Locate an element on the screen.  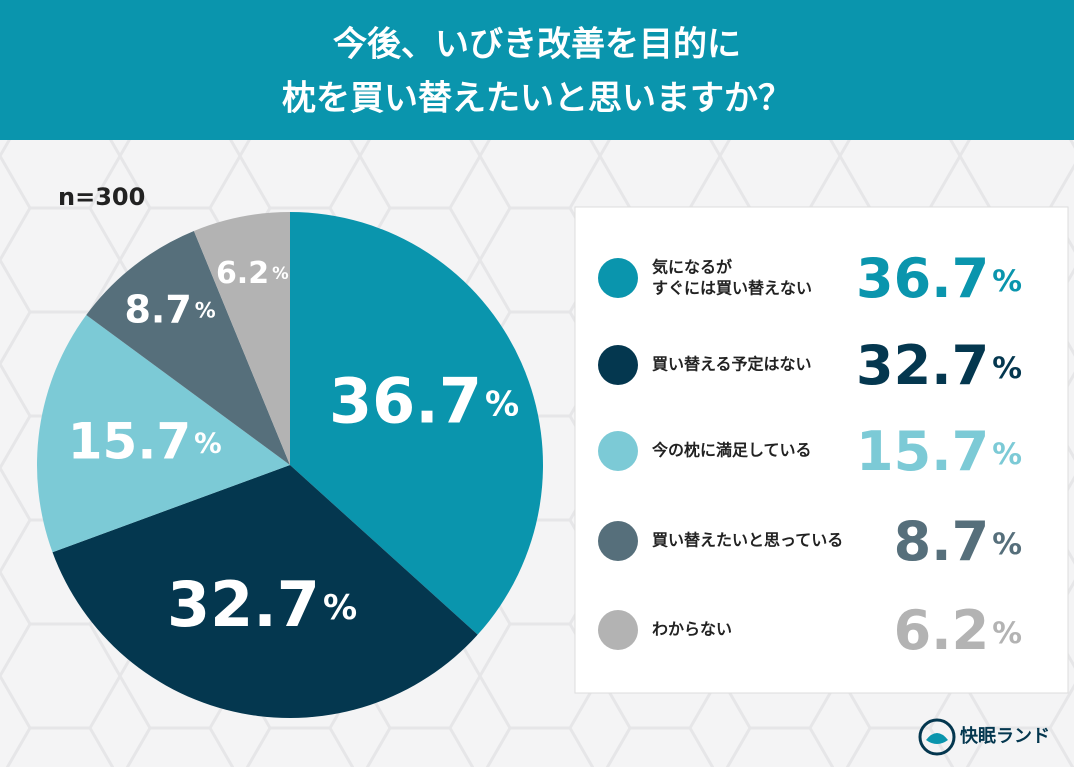
legend-value: 15.7% is located at coordinates (939, 451).